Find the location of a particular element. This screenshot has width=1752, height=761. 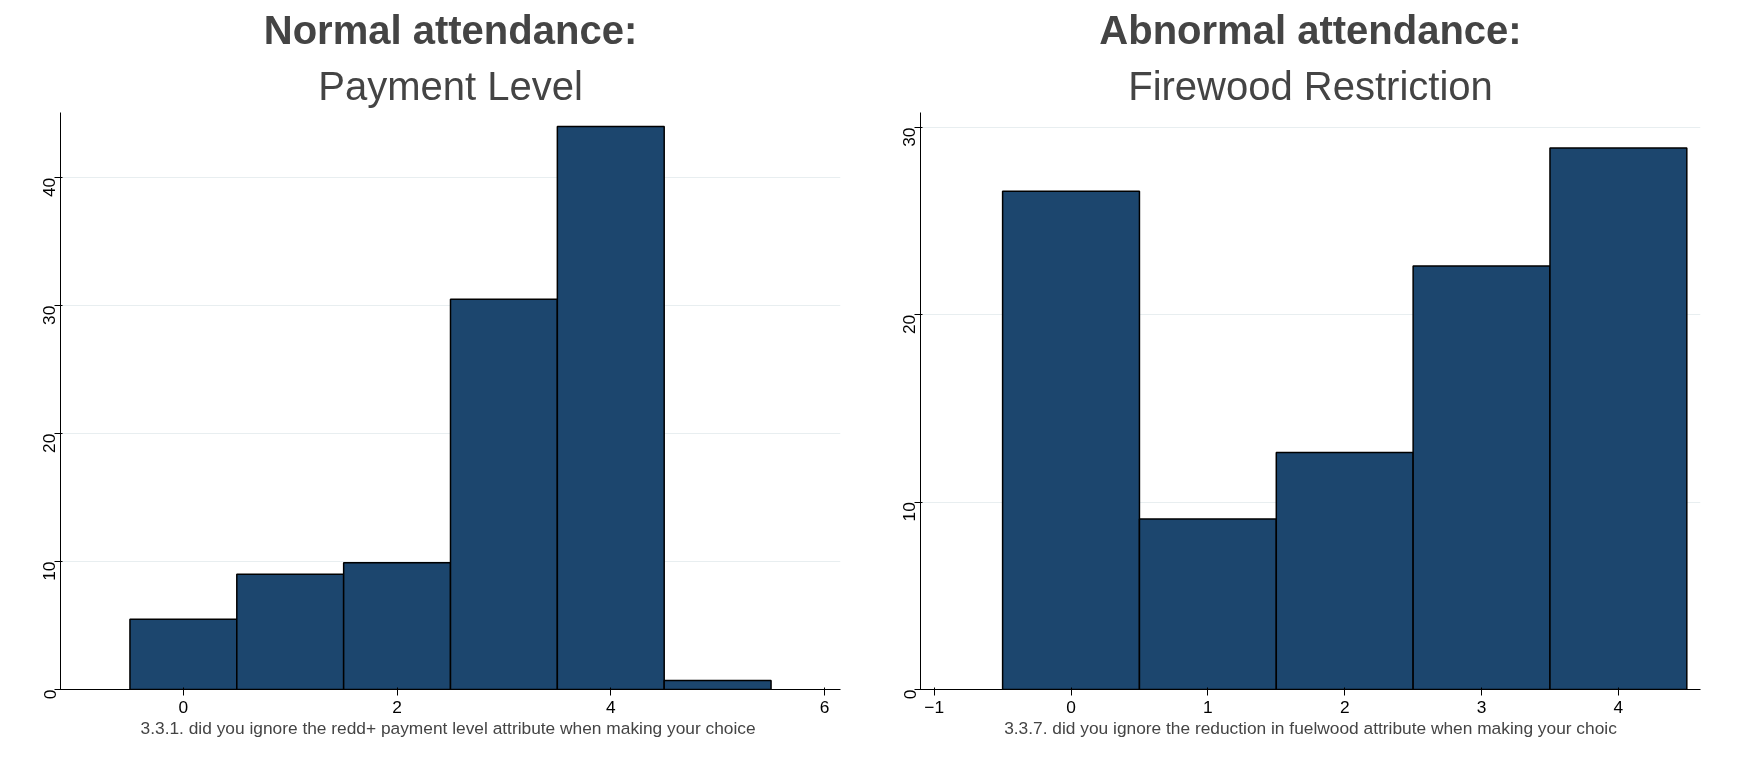

x-tick-label: 3 is located at coordinates (1481, 706).